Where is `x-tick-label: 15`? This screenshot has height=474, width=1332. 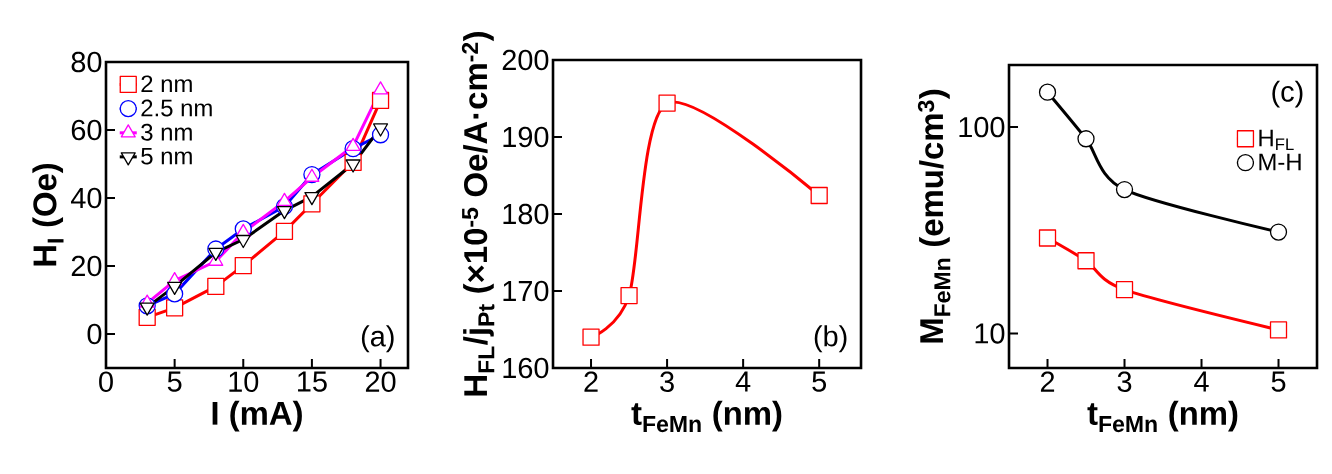 x-tick-label: 15 is located at coordinates (312, 381).